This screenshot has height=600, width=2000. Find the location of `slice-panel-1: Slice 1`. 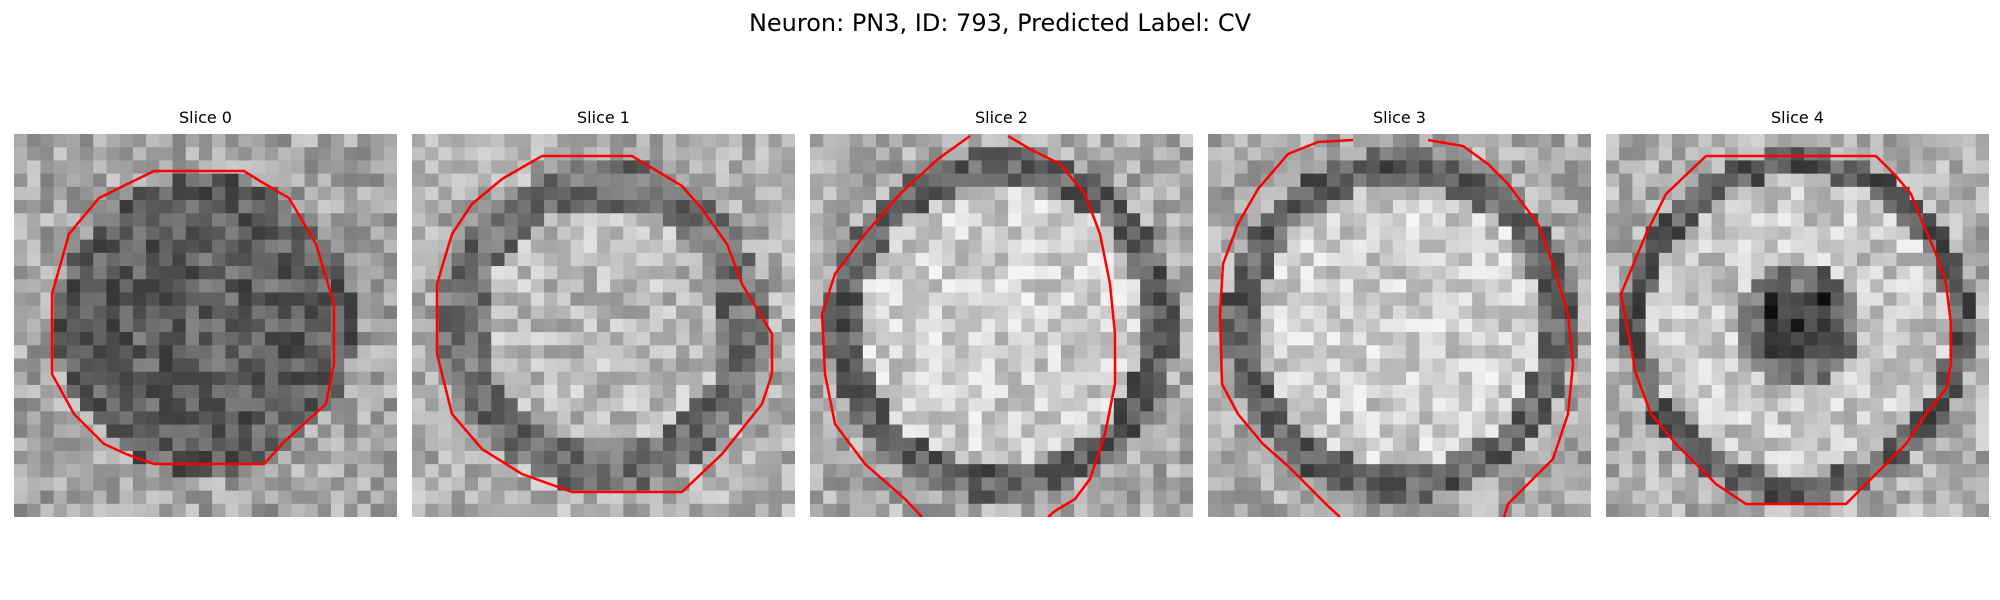

slice-panel-1: Slice 1 is located at coordinates (603, 312).